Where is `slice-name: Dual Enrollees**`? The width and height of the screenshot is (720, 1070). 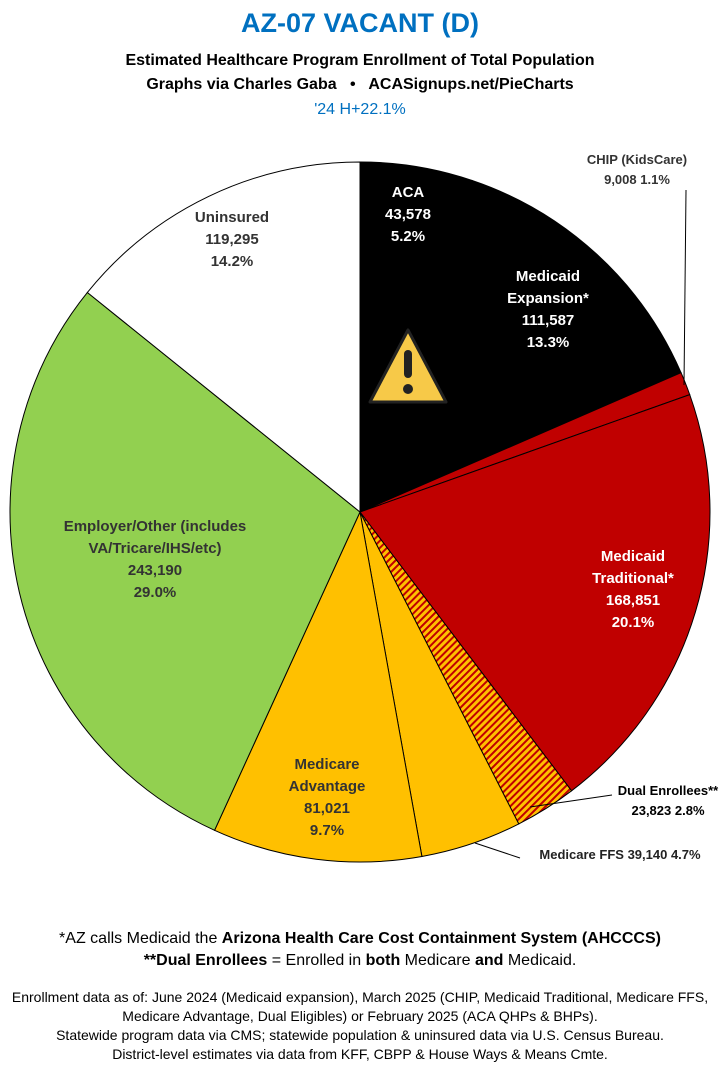 slice-name: Dual Enrollees** is located at coordinates (668, 790).